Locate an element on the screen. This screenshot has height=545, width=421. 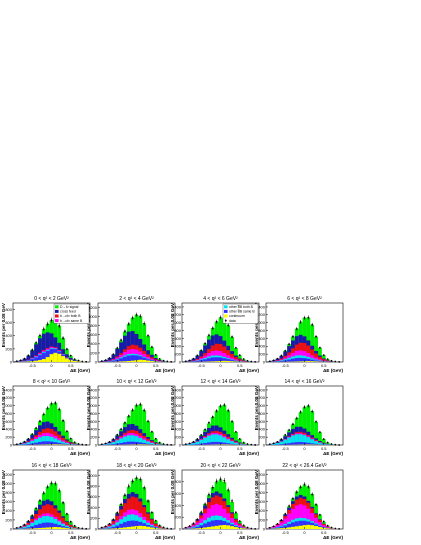
panel-title: 18 < q² < 20 GeV² is located at coordinates (136, 466).